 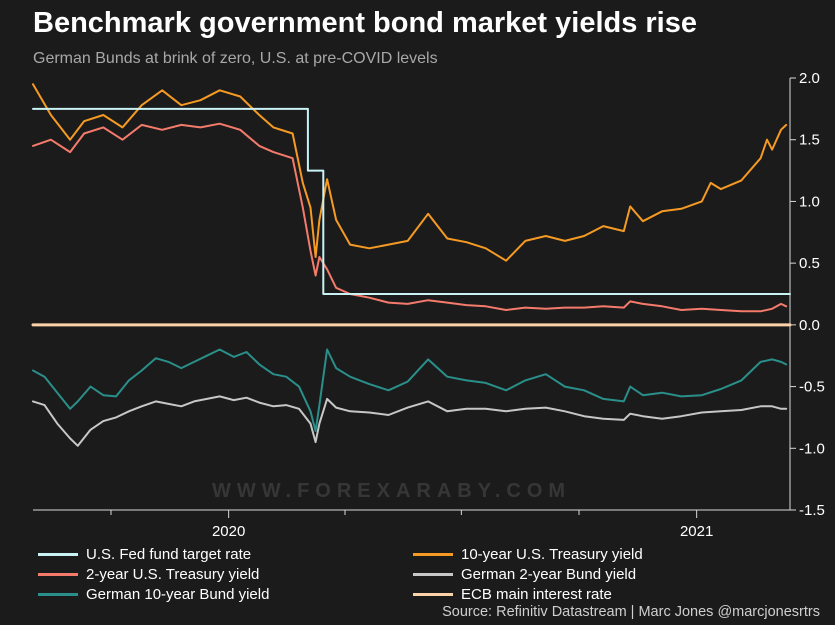 I want to click on legend-item-fed-rate: U.S. Fed fund target rate, so click(x=144, y=554).